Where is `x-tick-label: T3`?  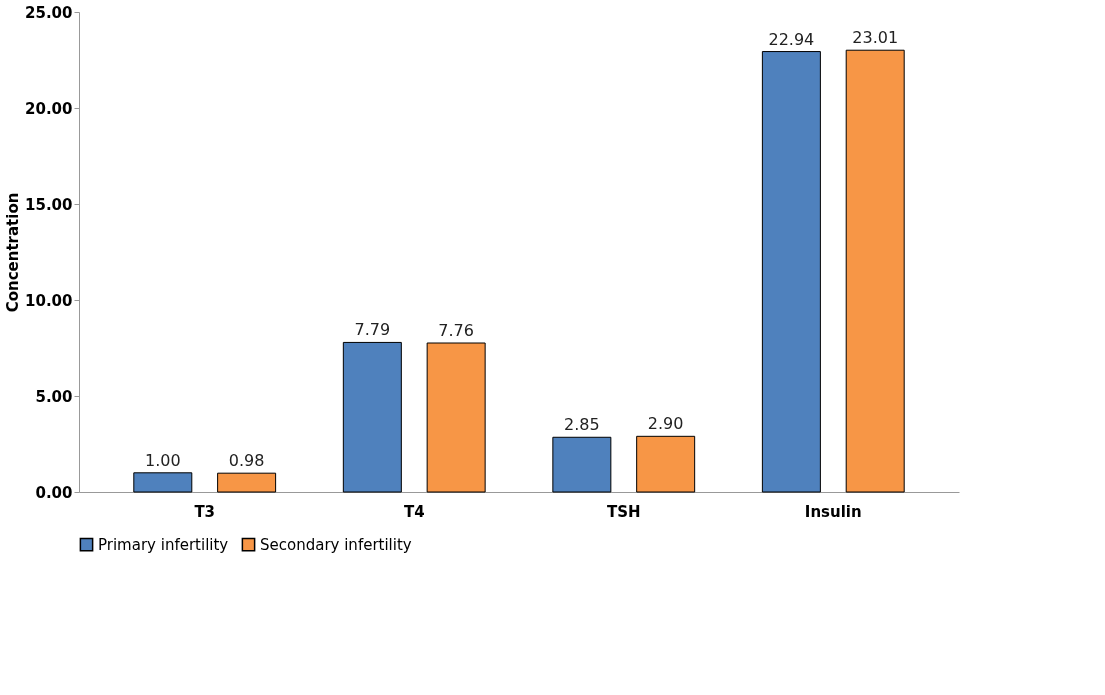
x-tick-label: T3 is located at coordinates (205, 511).